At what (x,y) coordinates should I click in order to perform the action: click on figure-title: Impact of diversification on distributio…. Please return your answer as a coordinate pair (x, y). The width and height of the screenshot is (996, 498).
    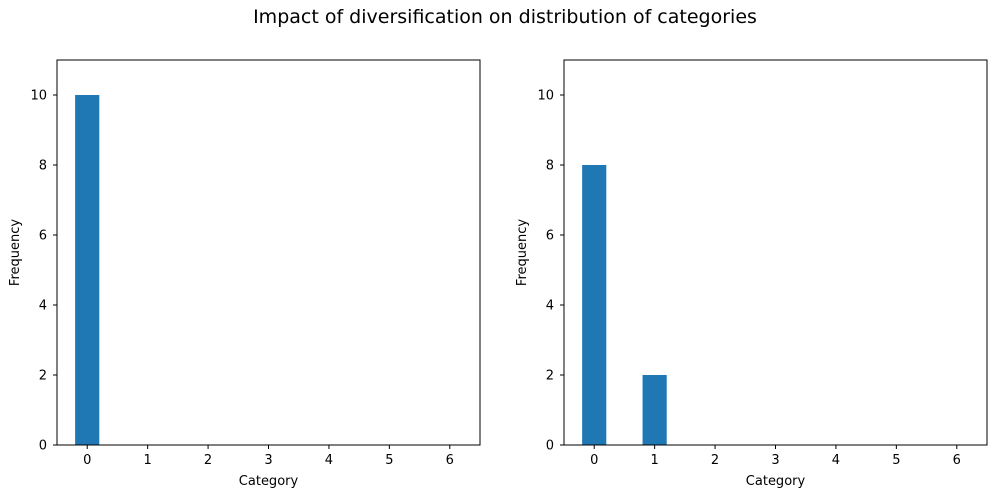
    Looking at the image, I should click on (505, 17).